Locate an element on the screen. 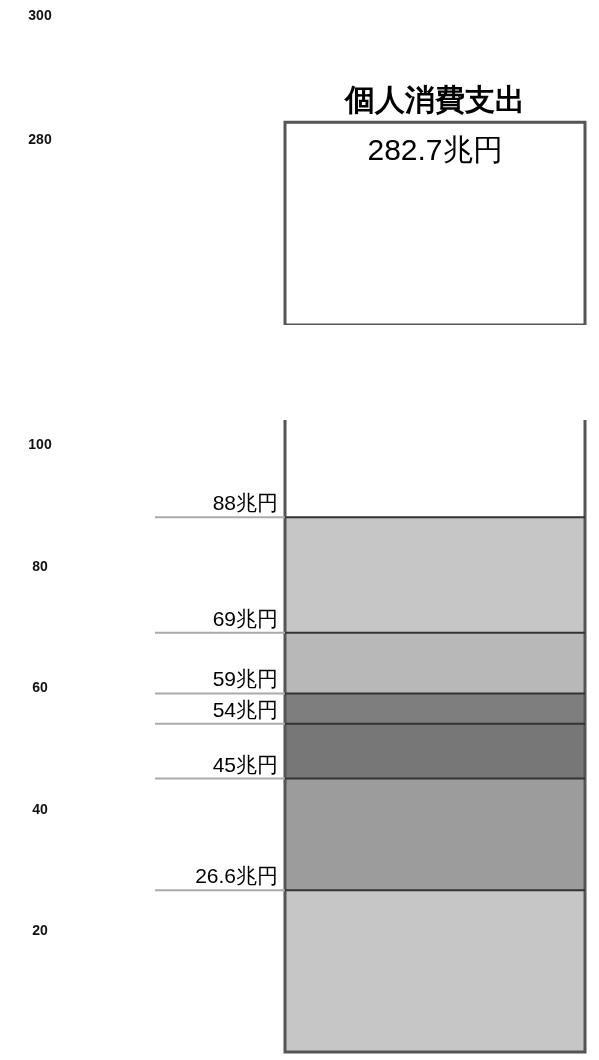  ref-line: 45兆円 is located at coordinates (370, 766).